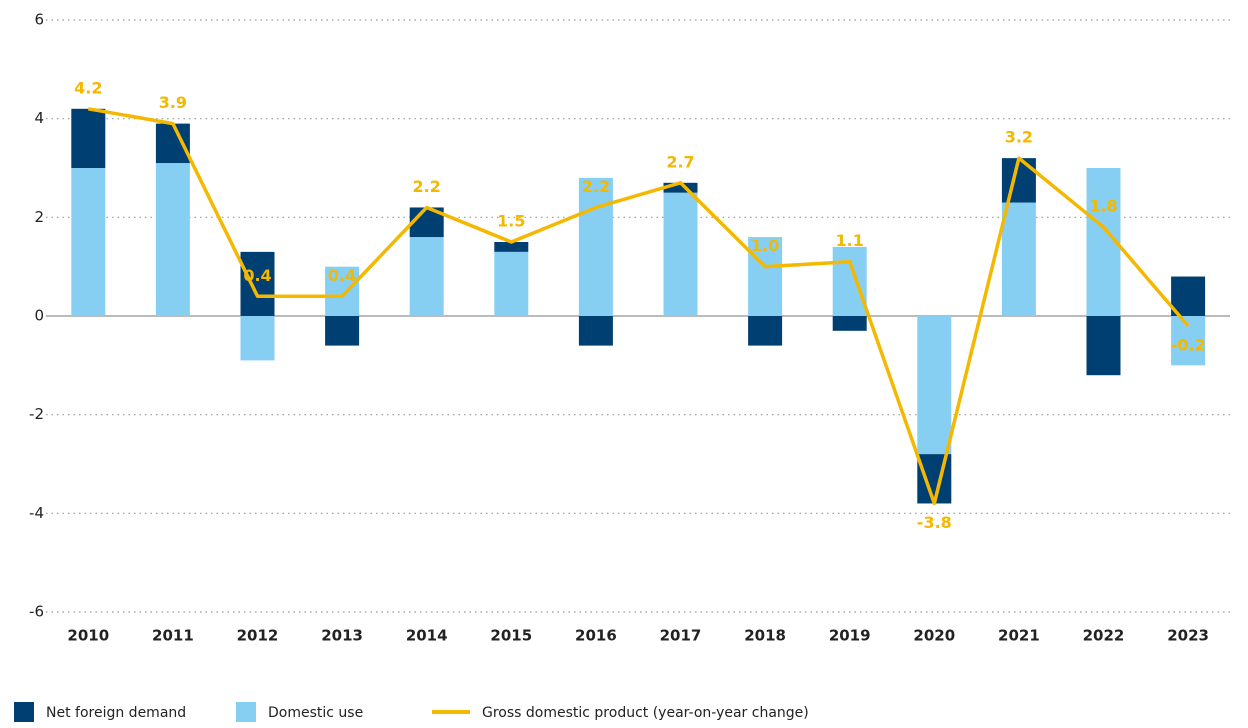 This screenshot has height=728, width=1248. Describe the element at coordinates (88, 636) in the screenshot. I see `x-tick-label: 2010` at that location.